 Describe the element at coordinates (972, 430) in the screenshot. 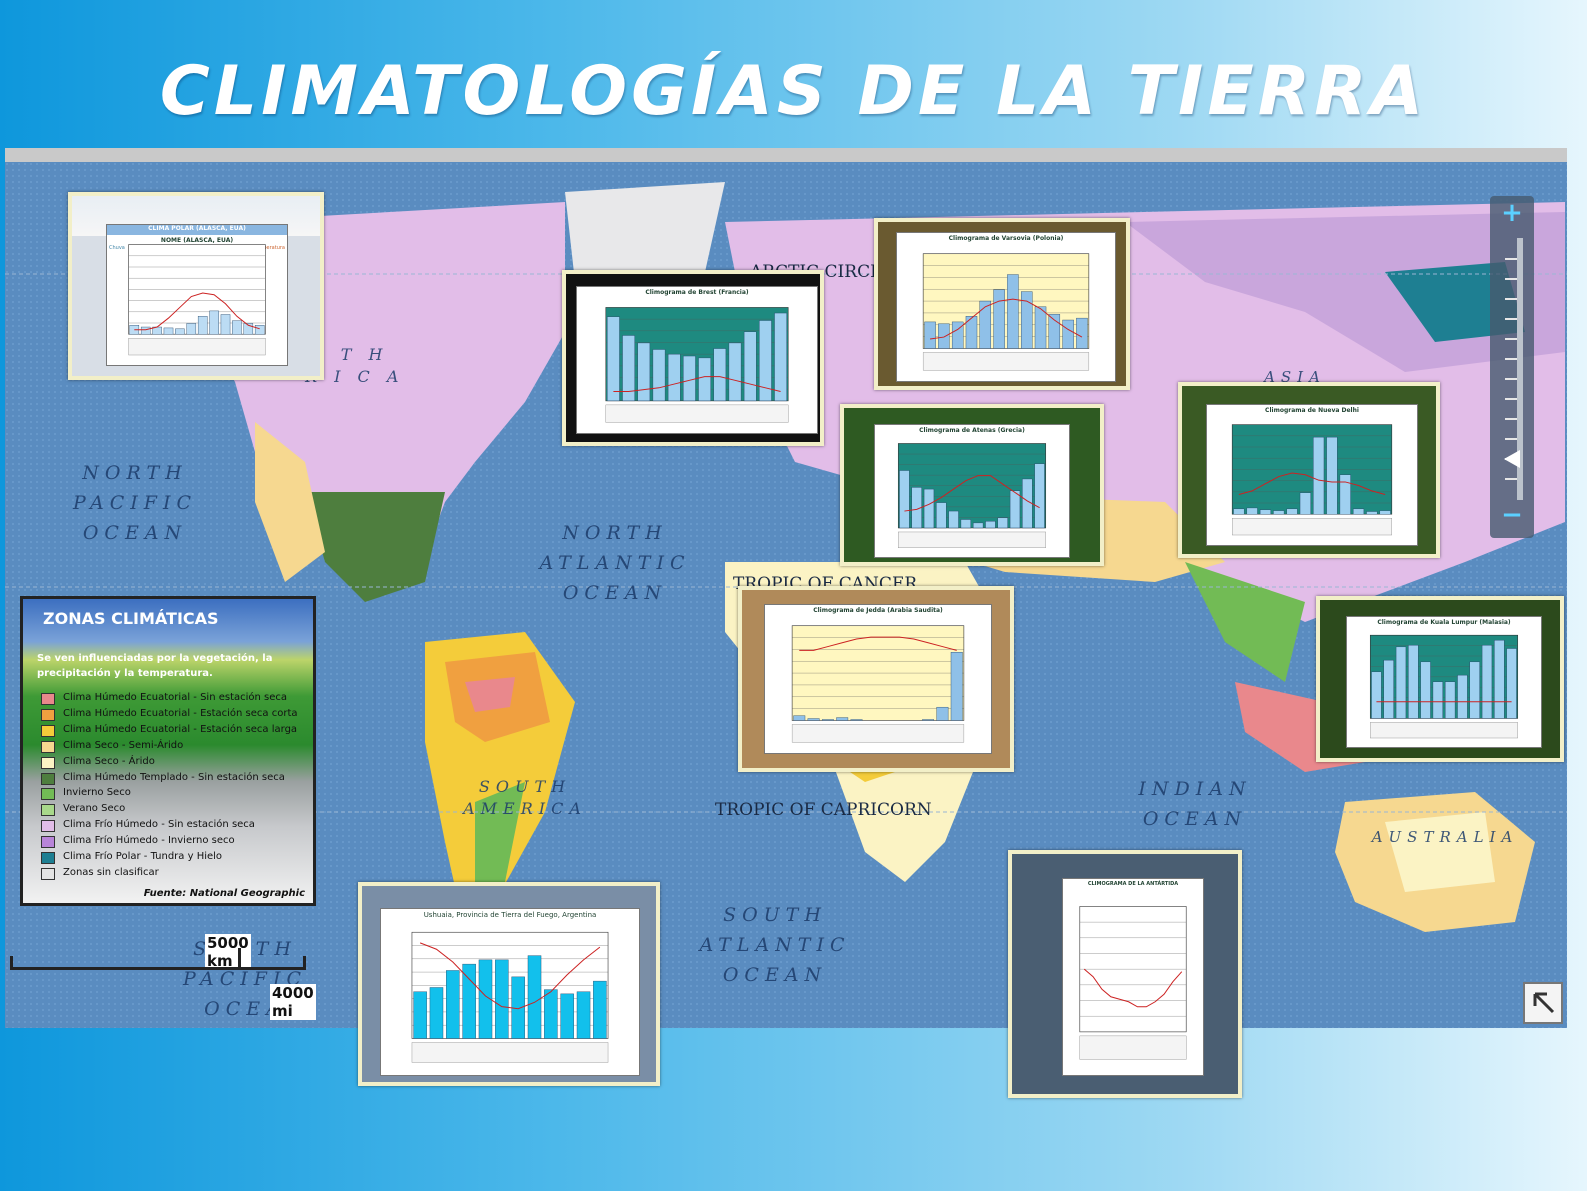

I see `atenas-title: Climograma de Atenas (Grecia)` at that location.